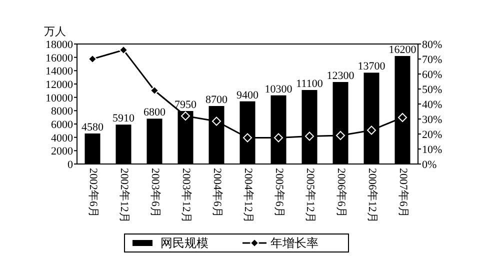 This screenshot has height=279, width=481. Describe the element at coordinates (247, 95) in the screenshot. I see `data-label: 9400` at that location.